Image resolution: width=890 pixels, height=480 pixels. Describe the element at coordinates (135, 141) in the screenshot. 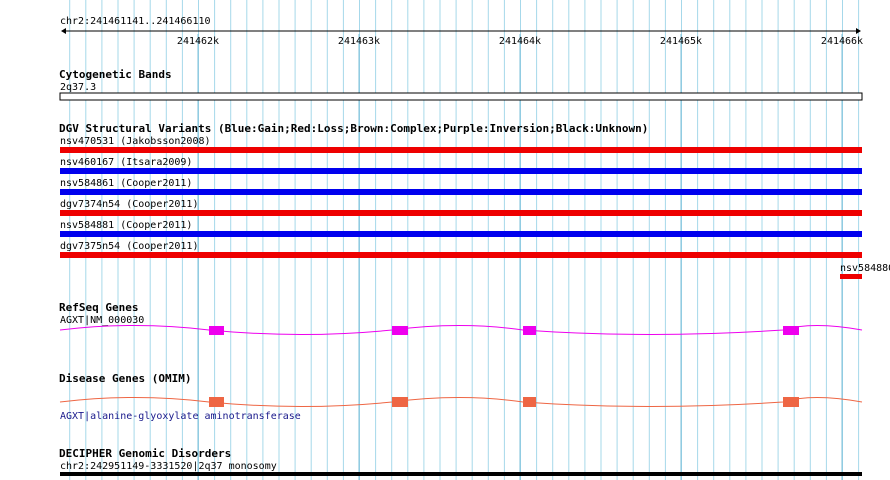

I see `variant-label: nsv470531 (Jakobsson2008)` at that location.